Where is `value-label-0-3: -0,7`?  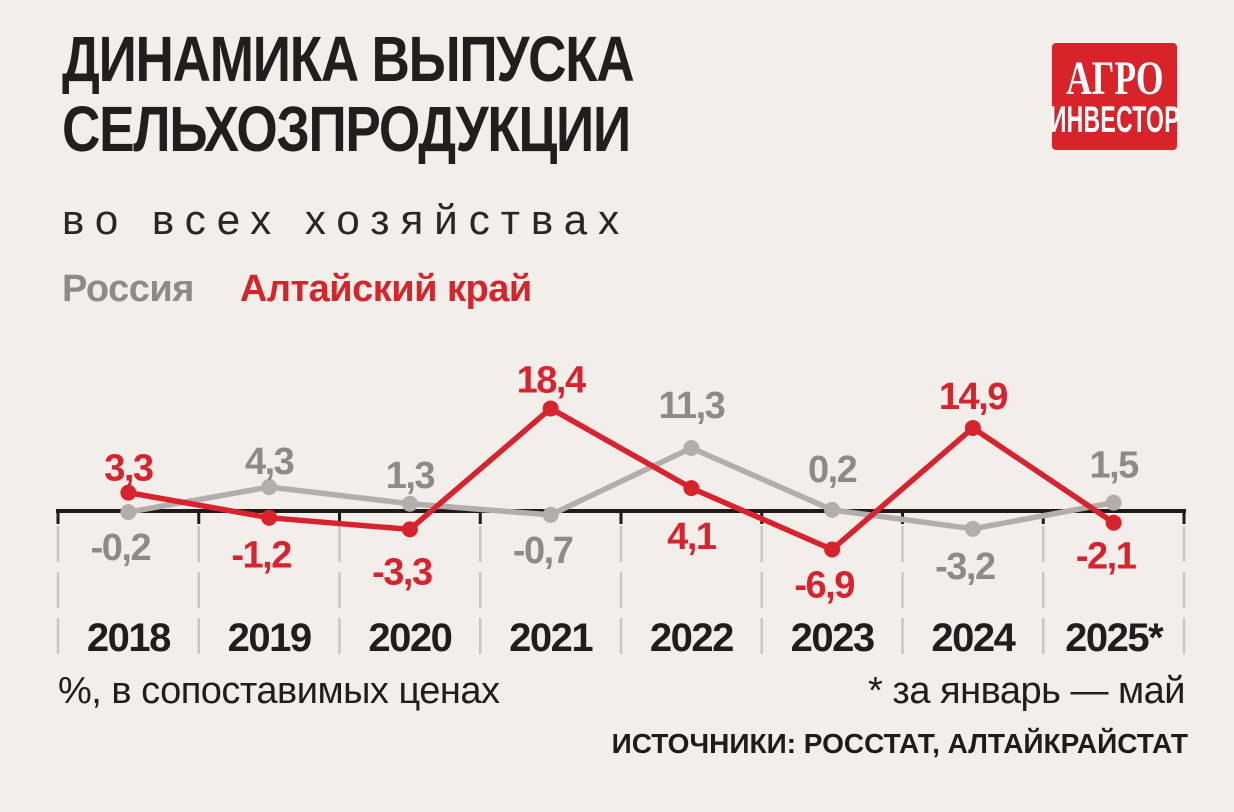 value-label-0-3: -0,7 is located at coordinates (543, 551).